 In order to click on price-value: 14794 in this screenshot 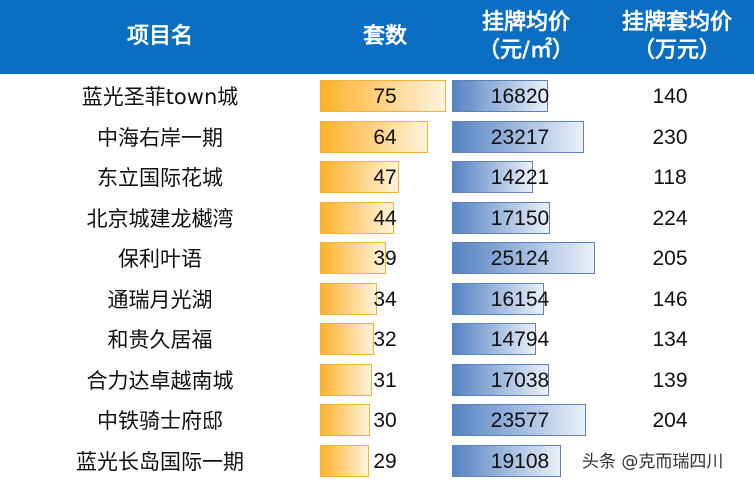, I will do `click(520, 339)`.